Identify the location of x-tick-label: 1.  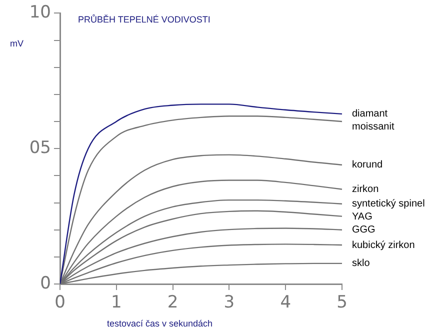
(116, 302).